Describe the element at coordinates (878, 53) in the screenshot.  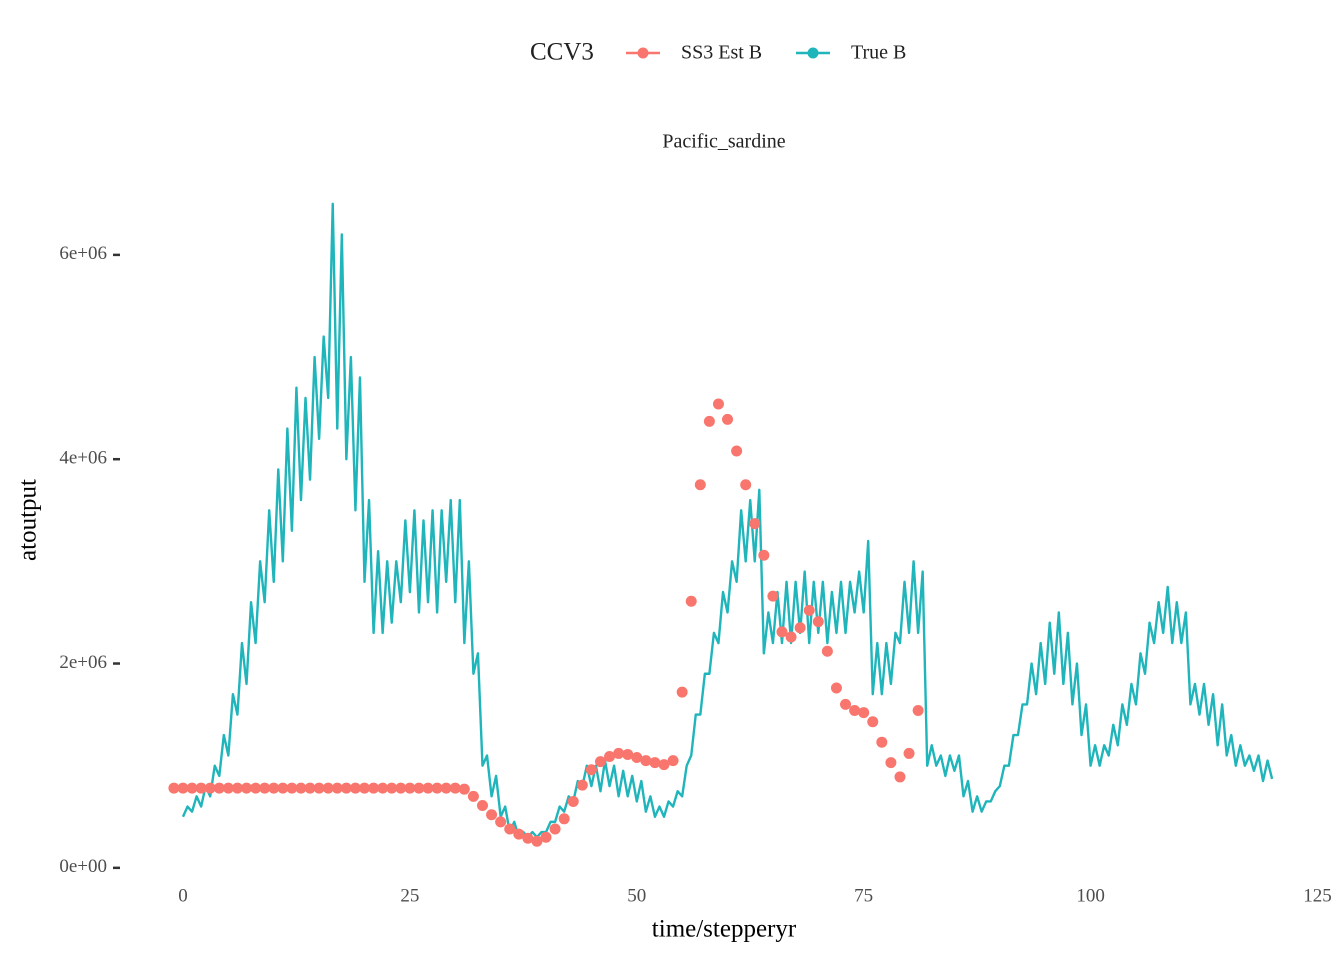
I see `legend-label: True B` at that location.